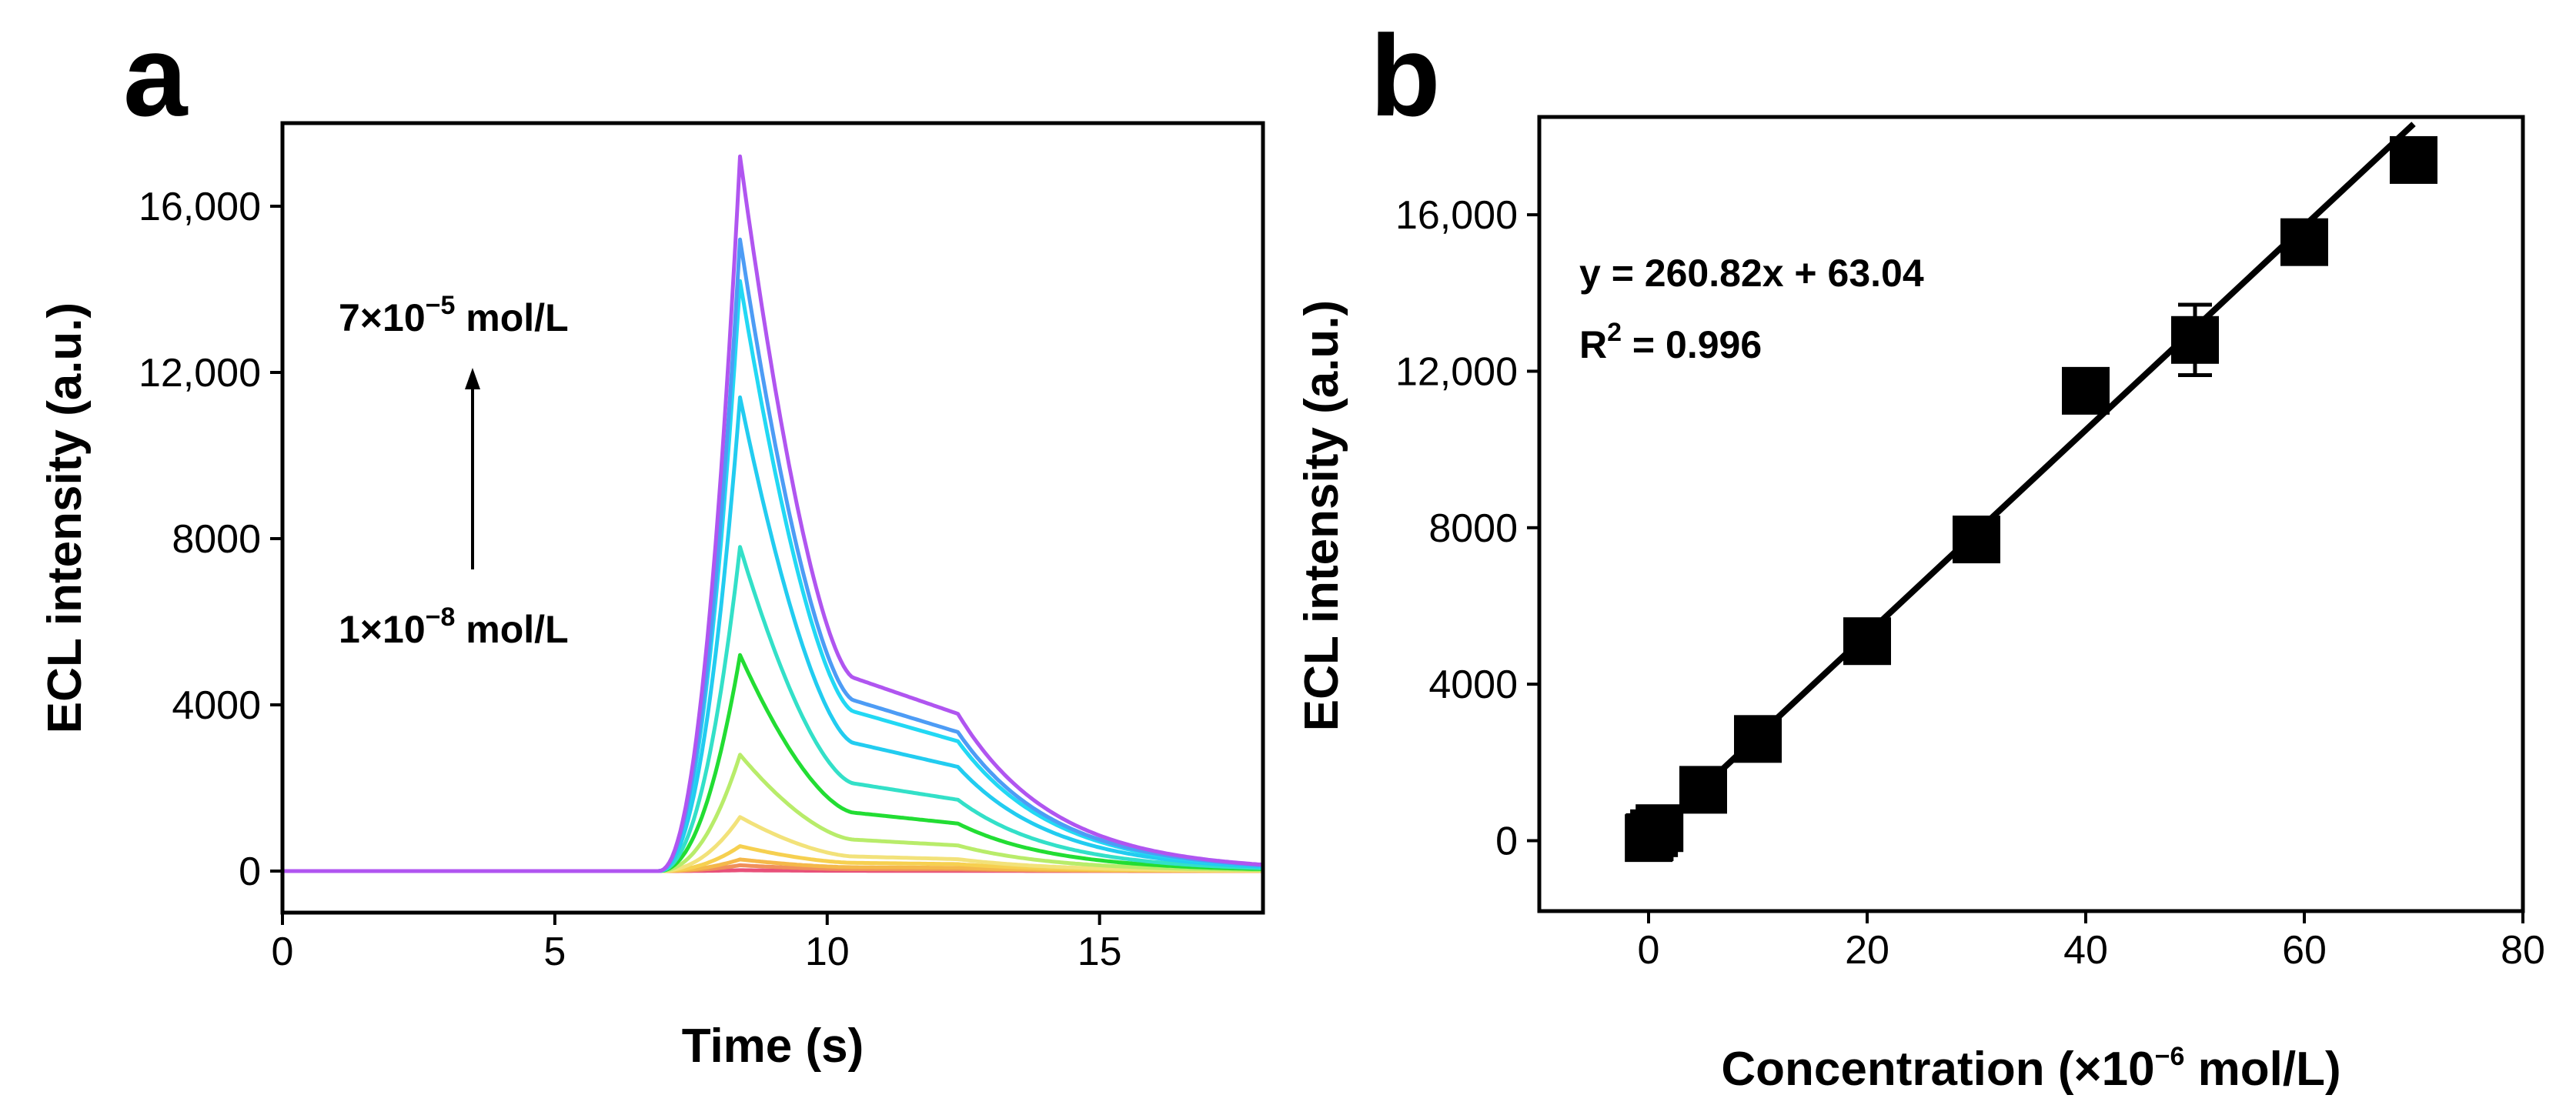  I want to click on annotation-low-base: 1×10, so click(382, 629).